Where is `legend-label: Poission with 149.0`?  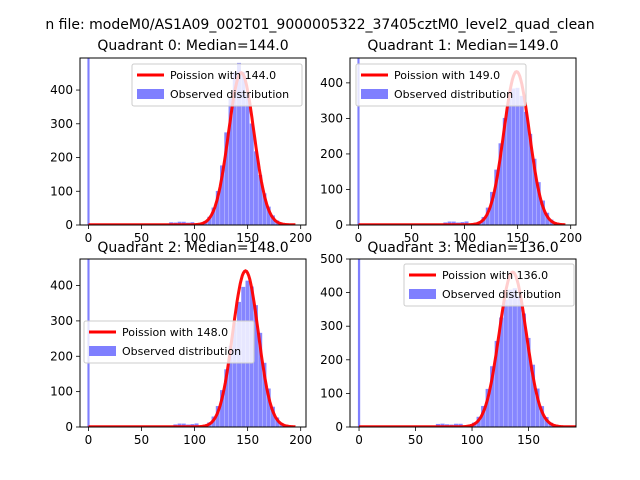 legend-label: Poission with 149.0 is located at coordinates (447, 75).